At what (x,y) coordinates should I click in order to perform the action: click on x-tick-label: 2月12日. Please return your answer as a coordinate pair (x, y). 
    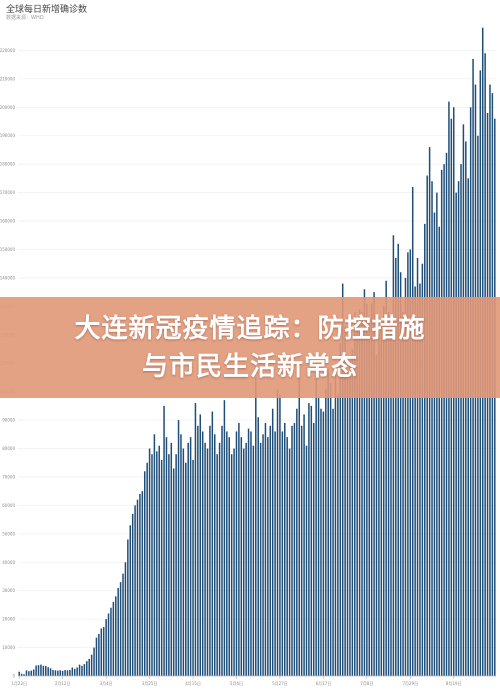
    Looking at the image, I should click on (63, 683).